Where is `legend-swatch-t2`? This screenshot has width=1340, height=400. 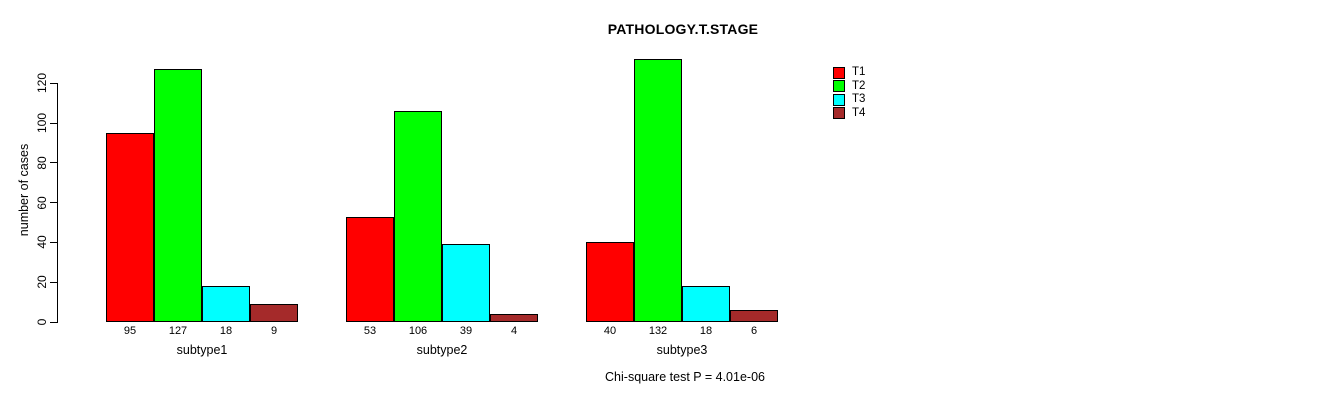
legend-swatch-t2 is located at coordinates (839, 86).